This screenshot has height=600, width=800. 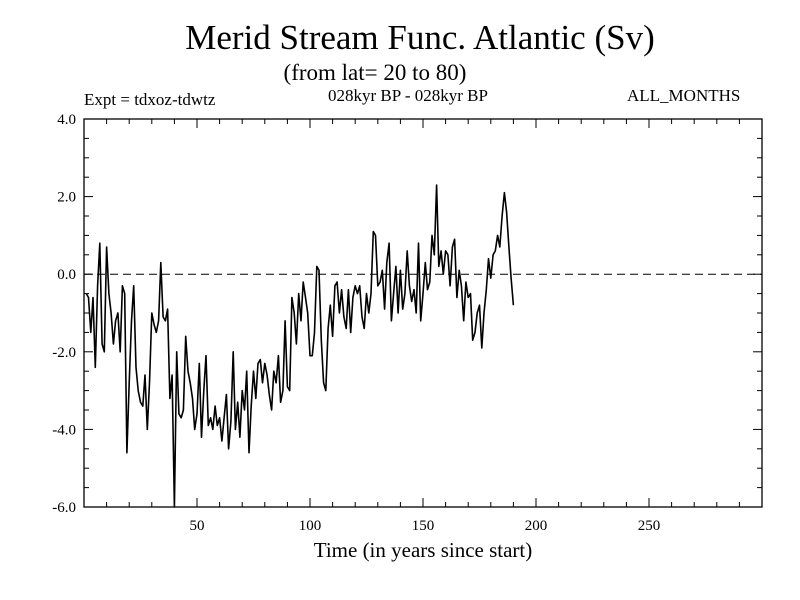 I want to click on months-label: ALL_MONTHS, so click(x=684, y=95).